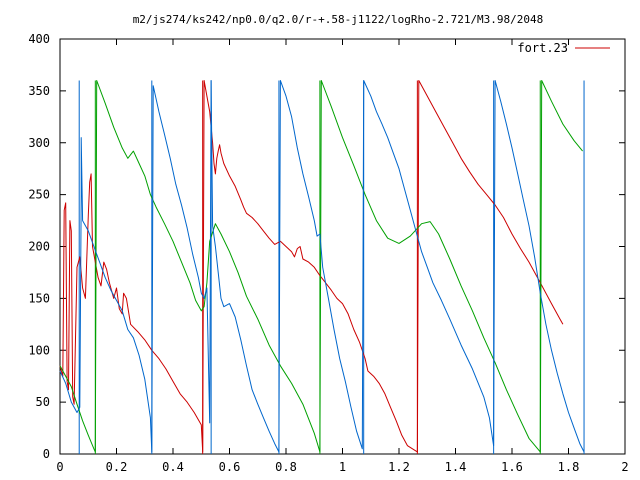 Image resolution: width=640 pixels, height=480 pixels. What do you see at coordinates (286, 467) in the screenshot?
I see `x-tick-label: 0.8` at bounding box center [286, 467].